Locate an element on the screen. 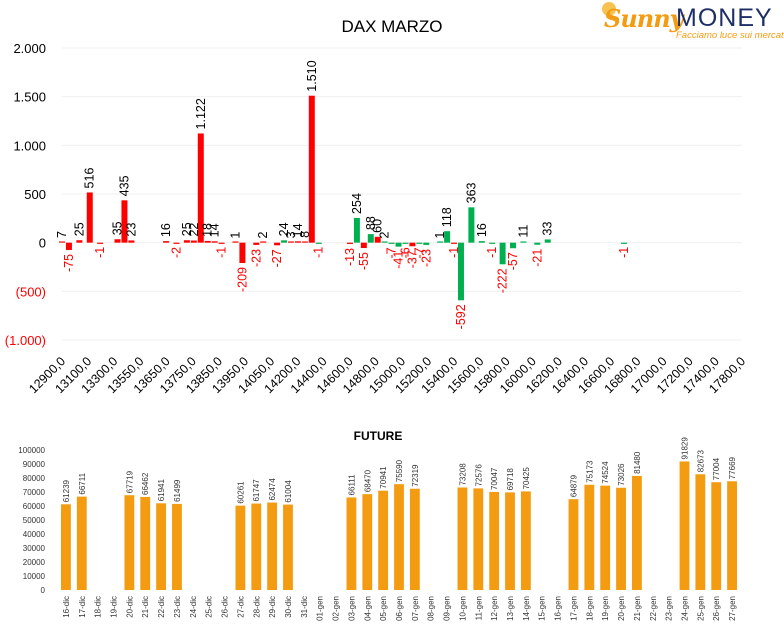 This screenshot has width=784, height=633. future-x-tick-label: 10-gen is located at coordinates (462, 608).